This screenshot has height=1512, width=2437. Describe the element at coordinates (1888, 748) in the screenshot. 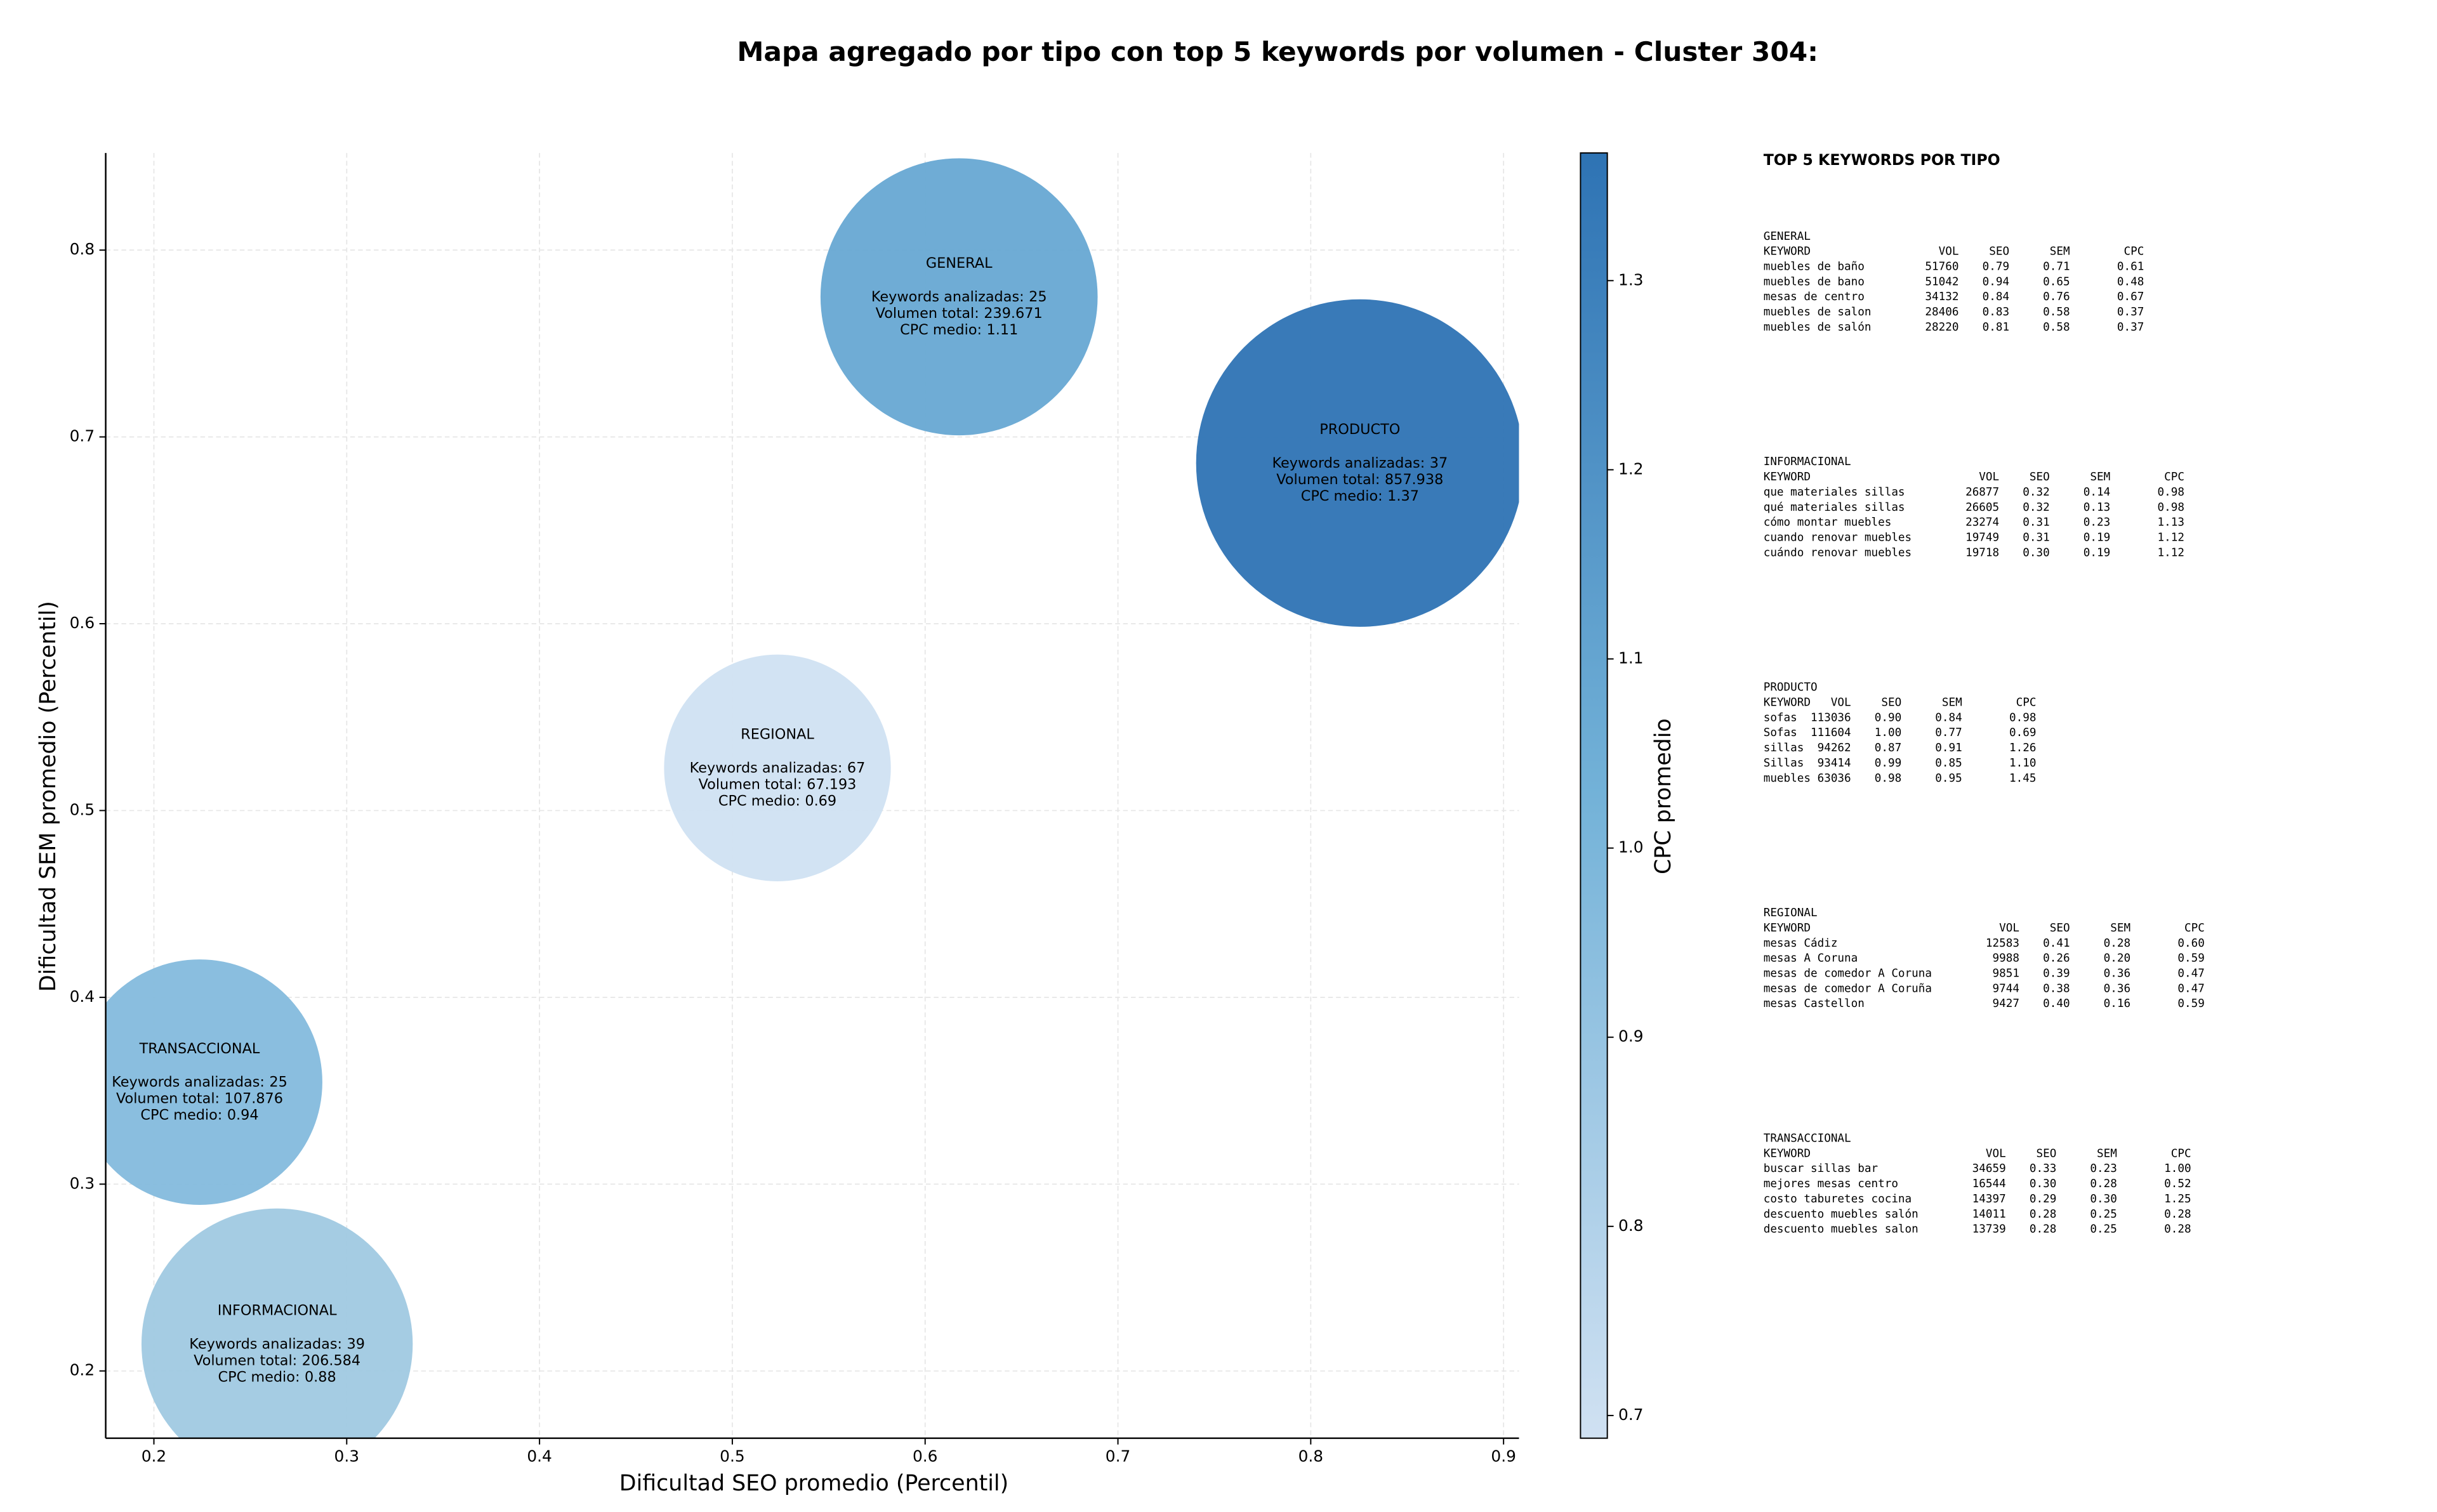

I see `table-cell: 0.87` at that location.